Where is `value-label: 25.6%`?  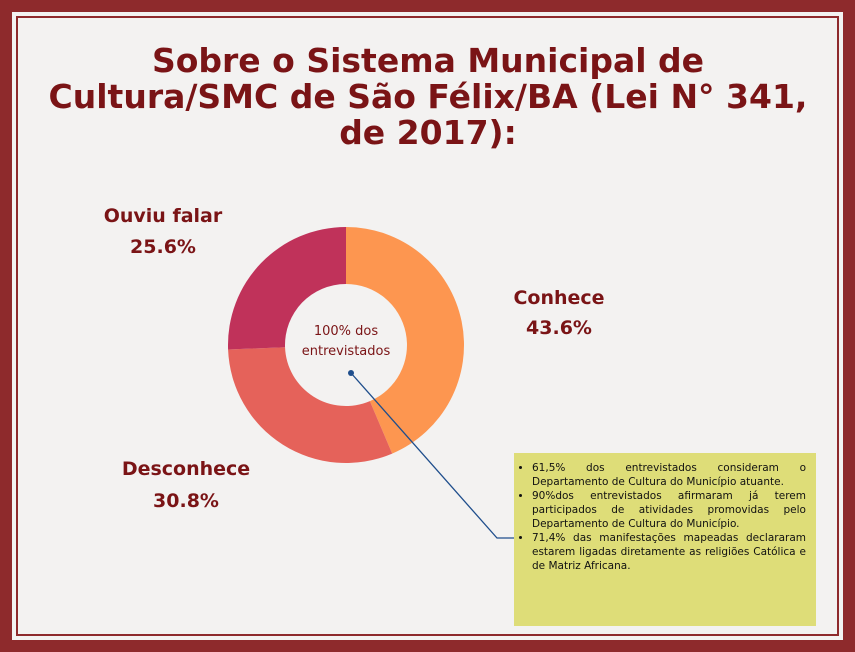
value-label: 25.6% is located at coordinates (163, 247).